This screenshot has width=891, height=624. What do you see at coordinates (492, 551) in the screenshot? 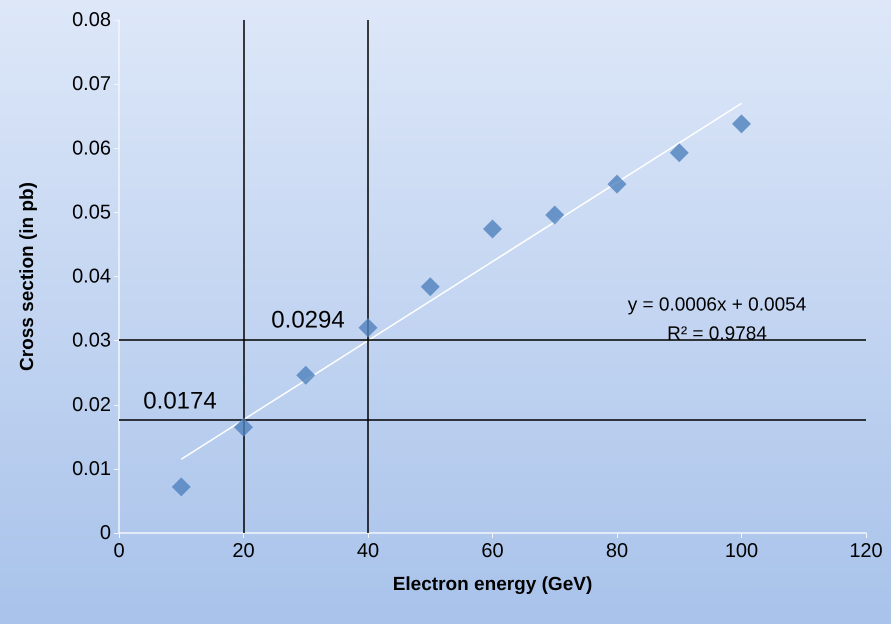
I see `x-tick-label: 60` at bounding box center [492, 551].